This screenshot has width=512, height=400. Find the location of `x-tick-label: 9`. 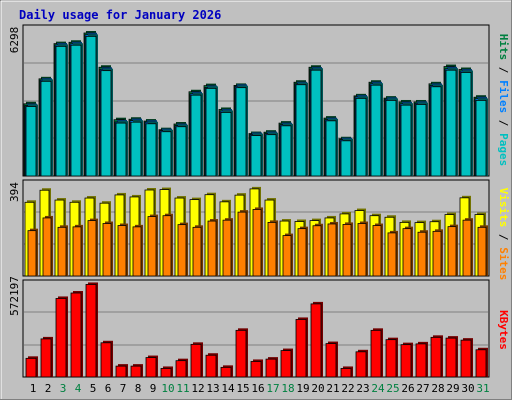

x-tick-label: 9 is located at coordinates (153, 388).